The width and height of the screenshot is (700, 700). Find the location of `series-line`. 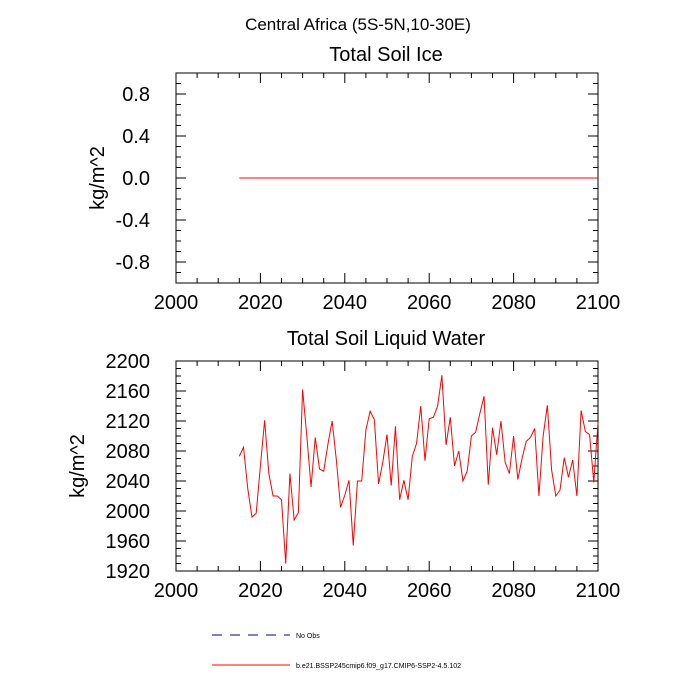

series-line is located at coordinates (418, 469).